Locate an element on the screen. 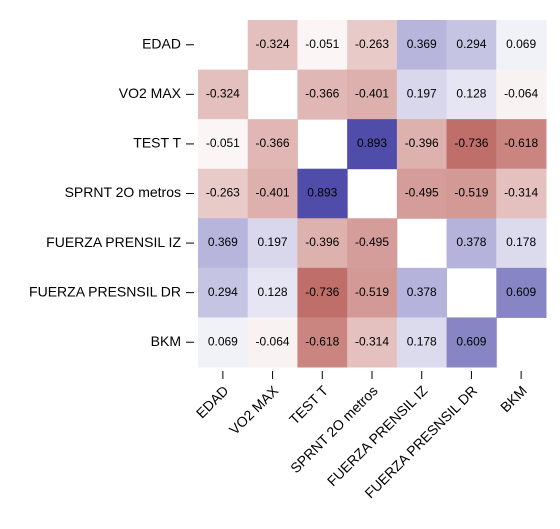 The height and width of the screenshot is (529, 560). x-tick-label: BKM is located at coordinates (513, 398).